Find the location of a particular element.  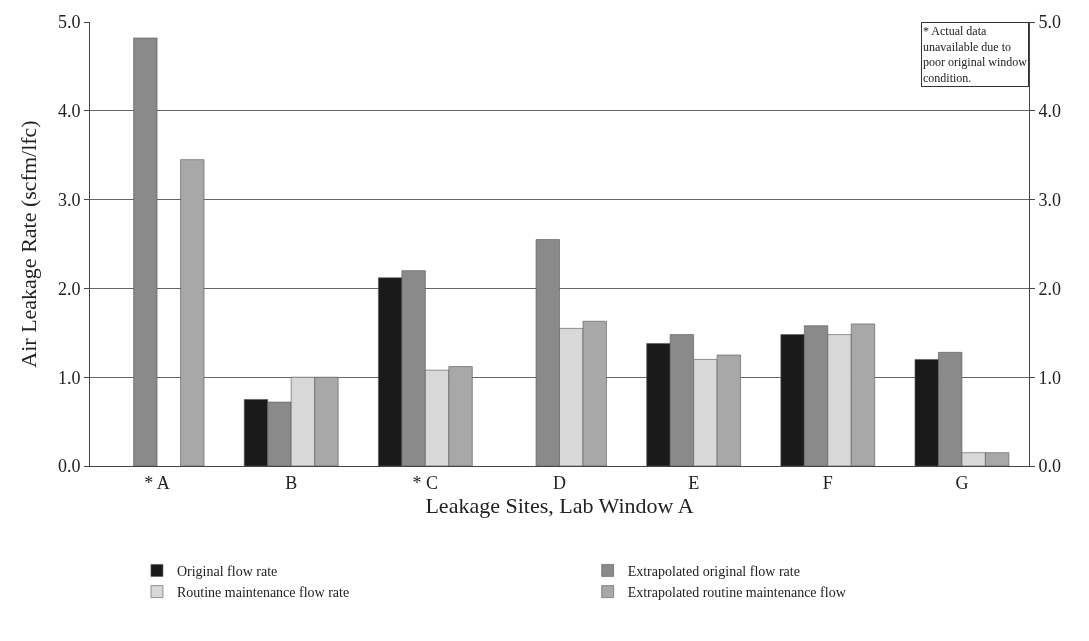

y2-tick-label: 4.0 is located at coordinates (1050, 111).